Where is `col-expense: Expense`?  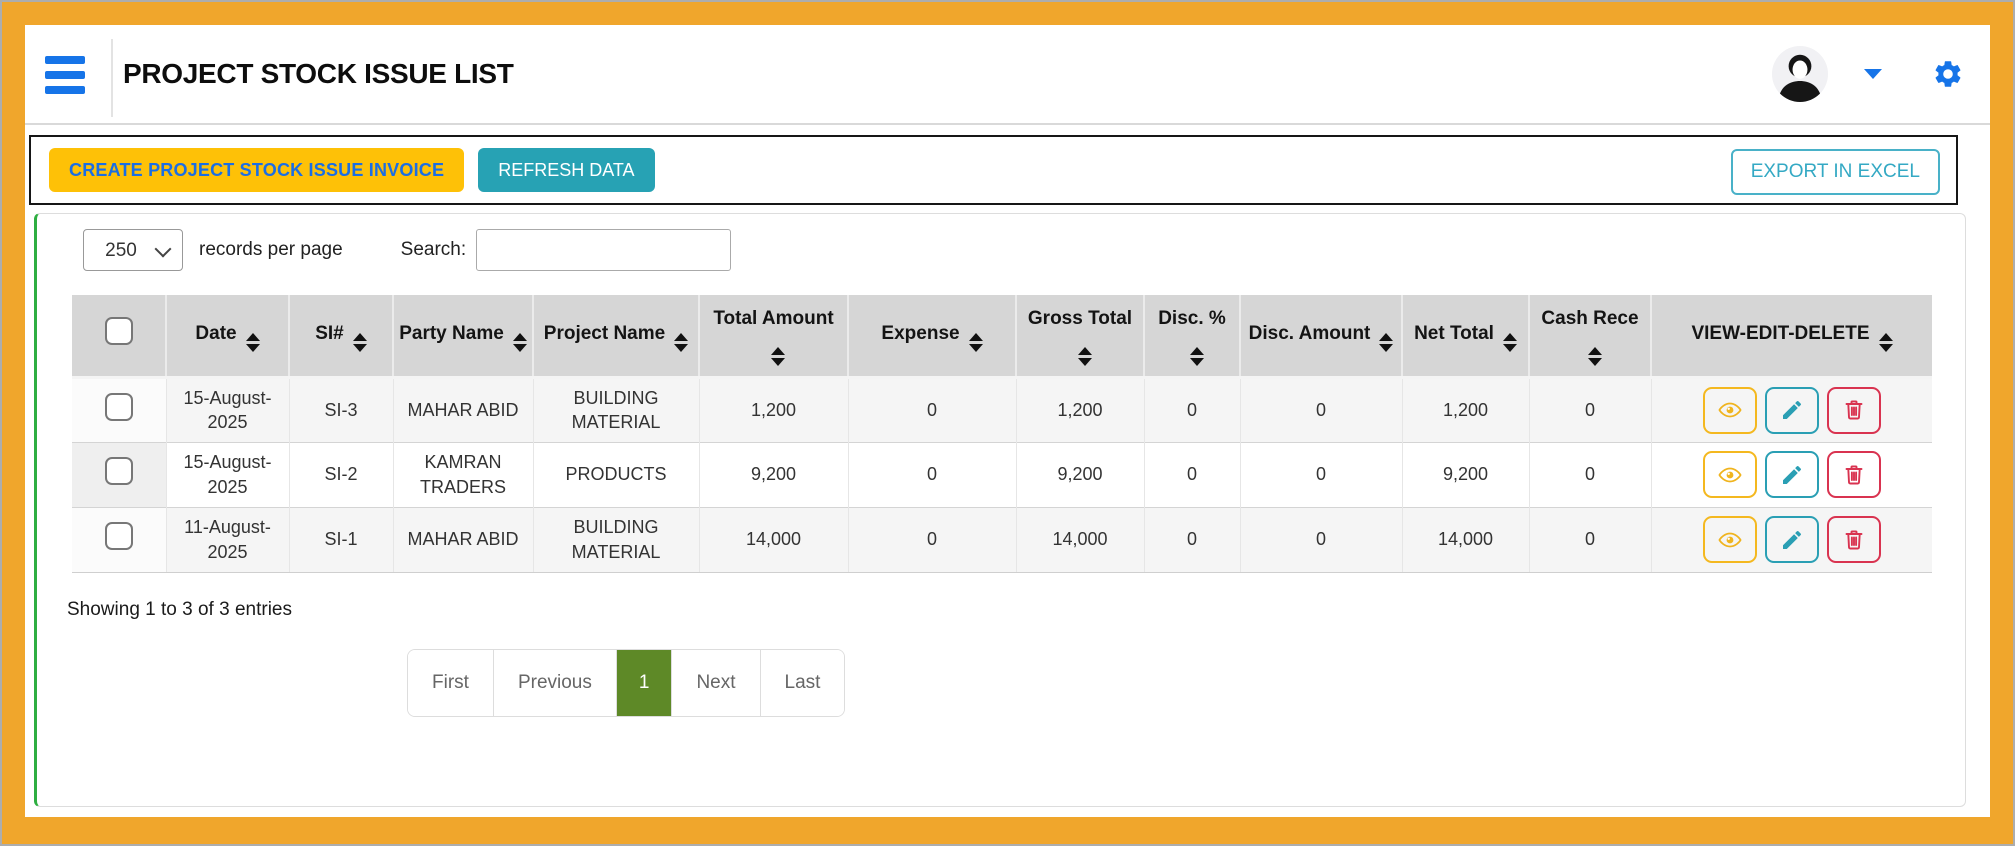
col-expense: Expense is located at coordinates (931, 337).